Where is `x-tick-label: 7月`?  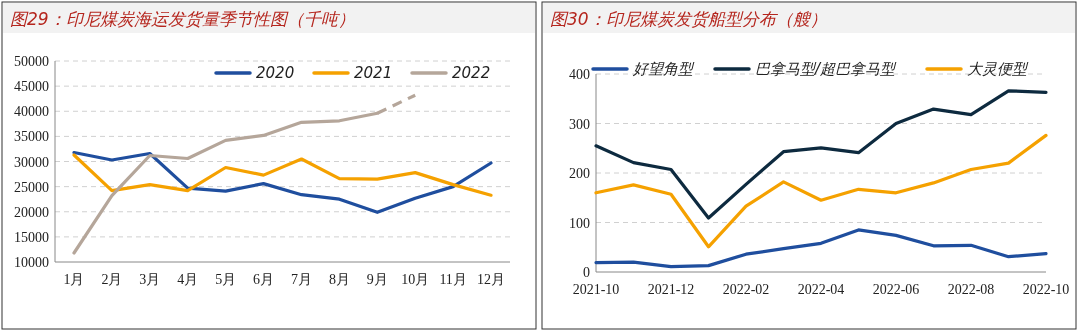 x-tick-label: 7月 is located at coordinates (301, 279).